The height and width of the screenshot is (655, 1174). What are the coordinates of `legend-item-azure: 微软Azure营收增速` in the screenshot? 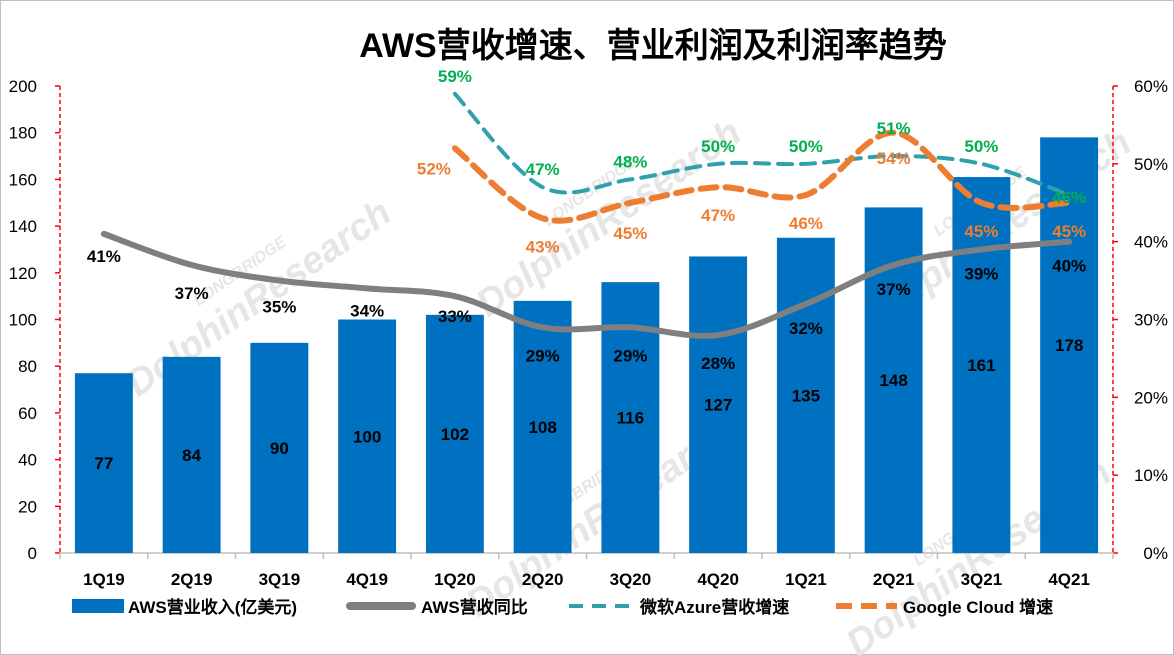 It's located at (679, 607).